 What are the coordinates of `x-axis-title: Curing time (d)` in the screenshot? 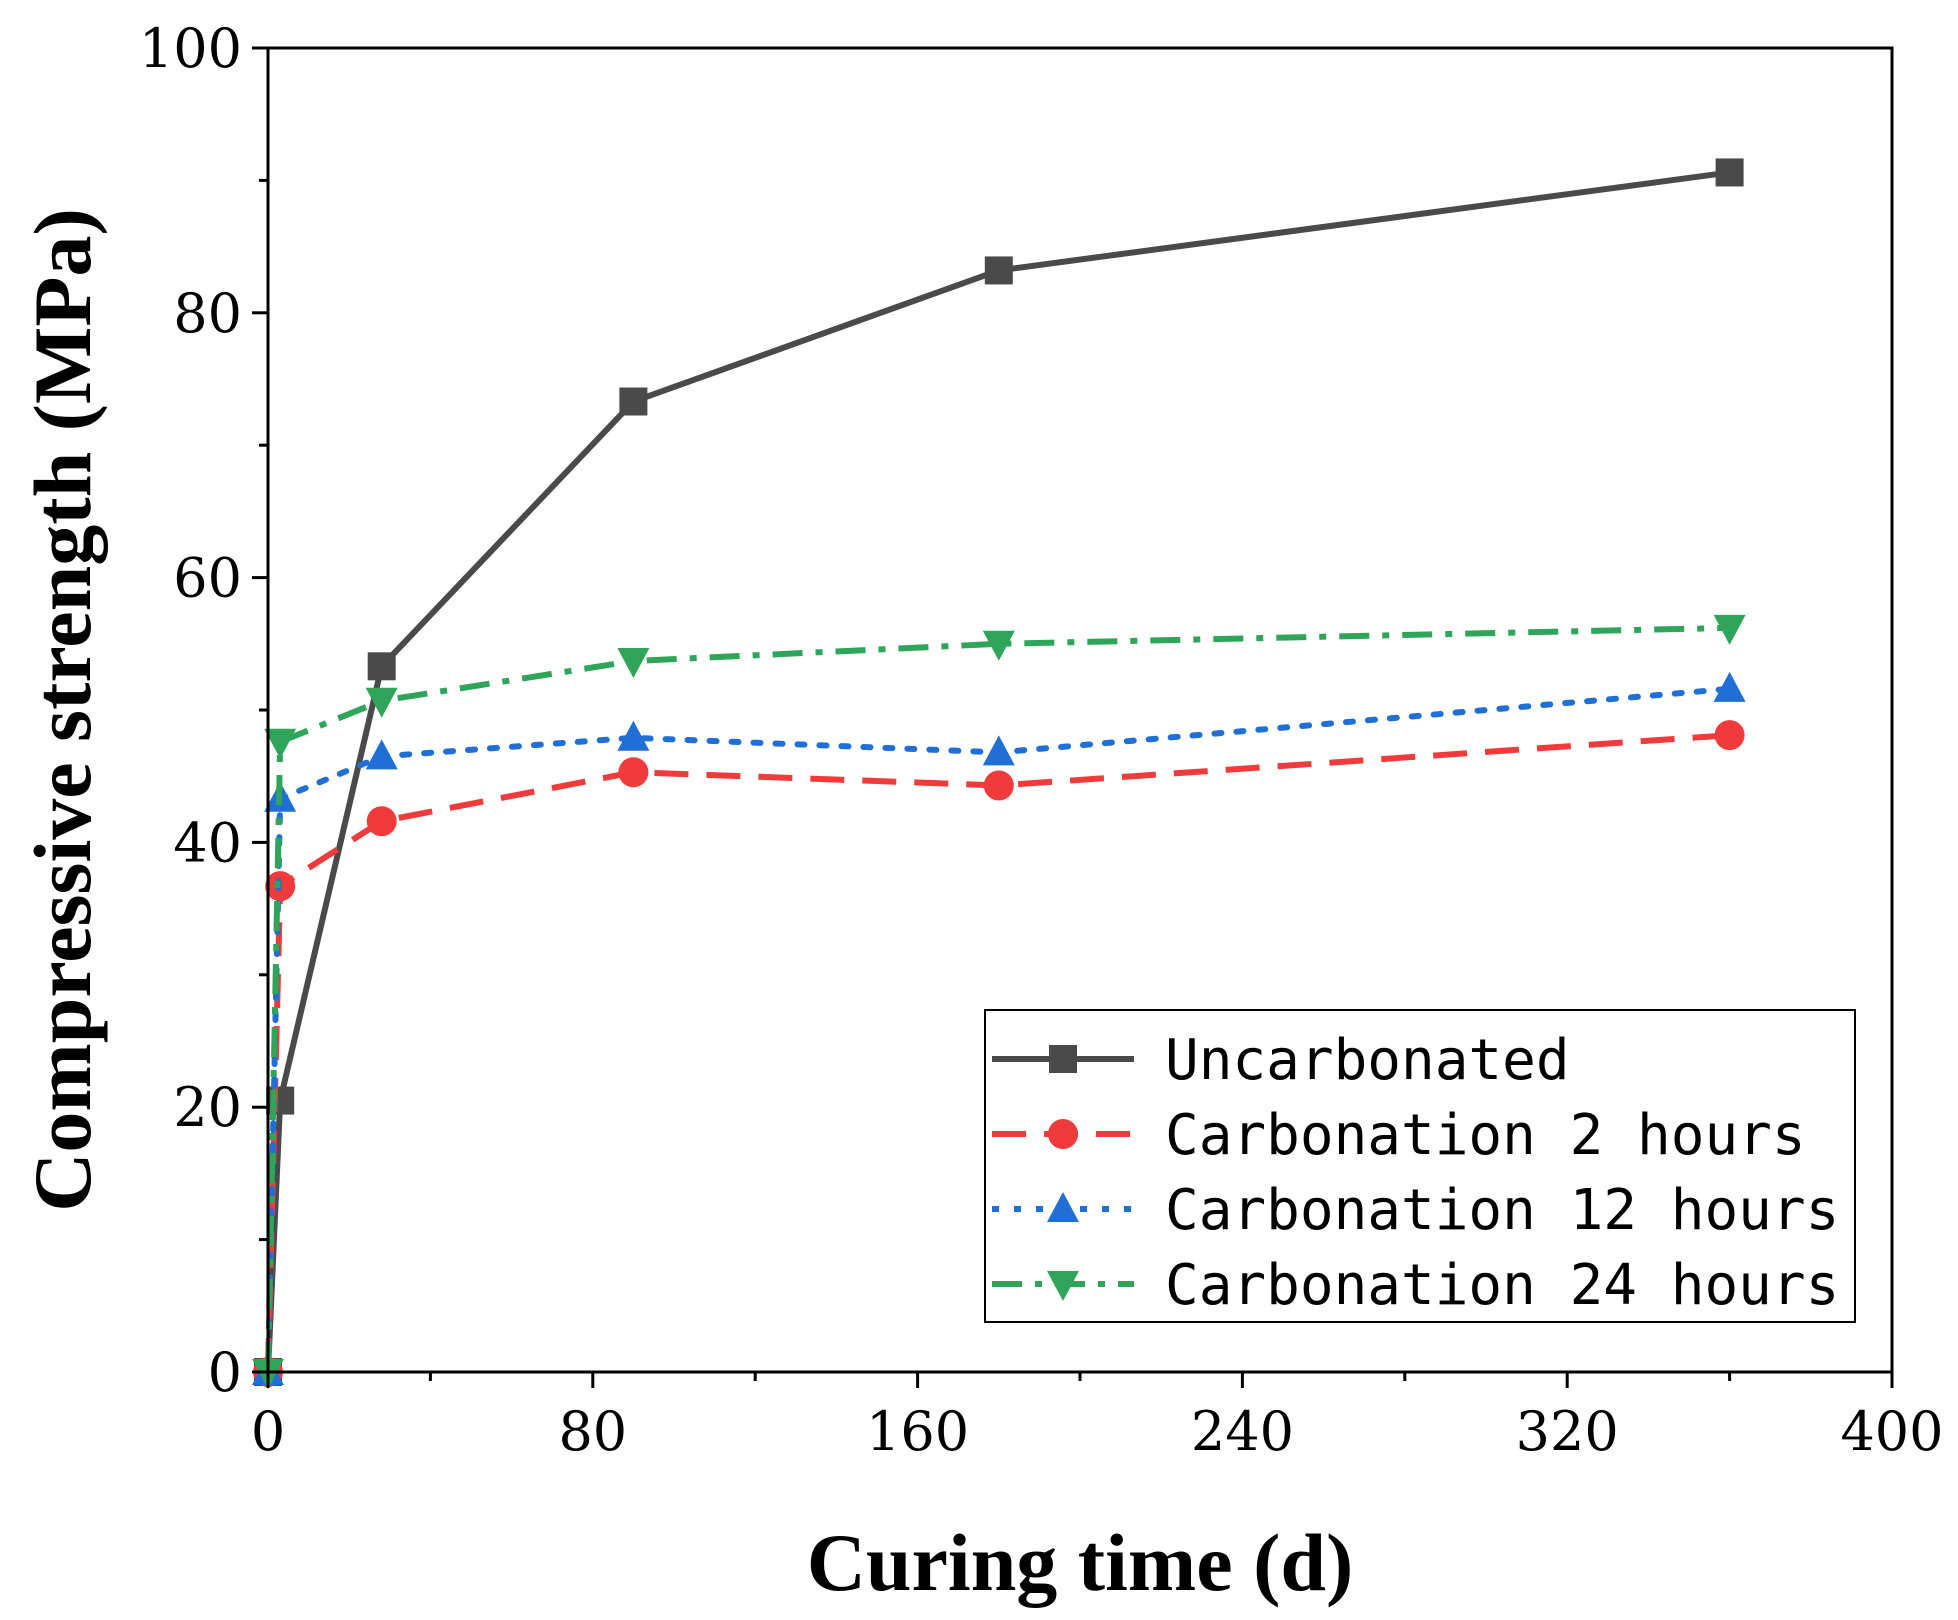 It's located at (1080, 1562).